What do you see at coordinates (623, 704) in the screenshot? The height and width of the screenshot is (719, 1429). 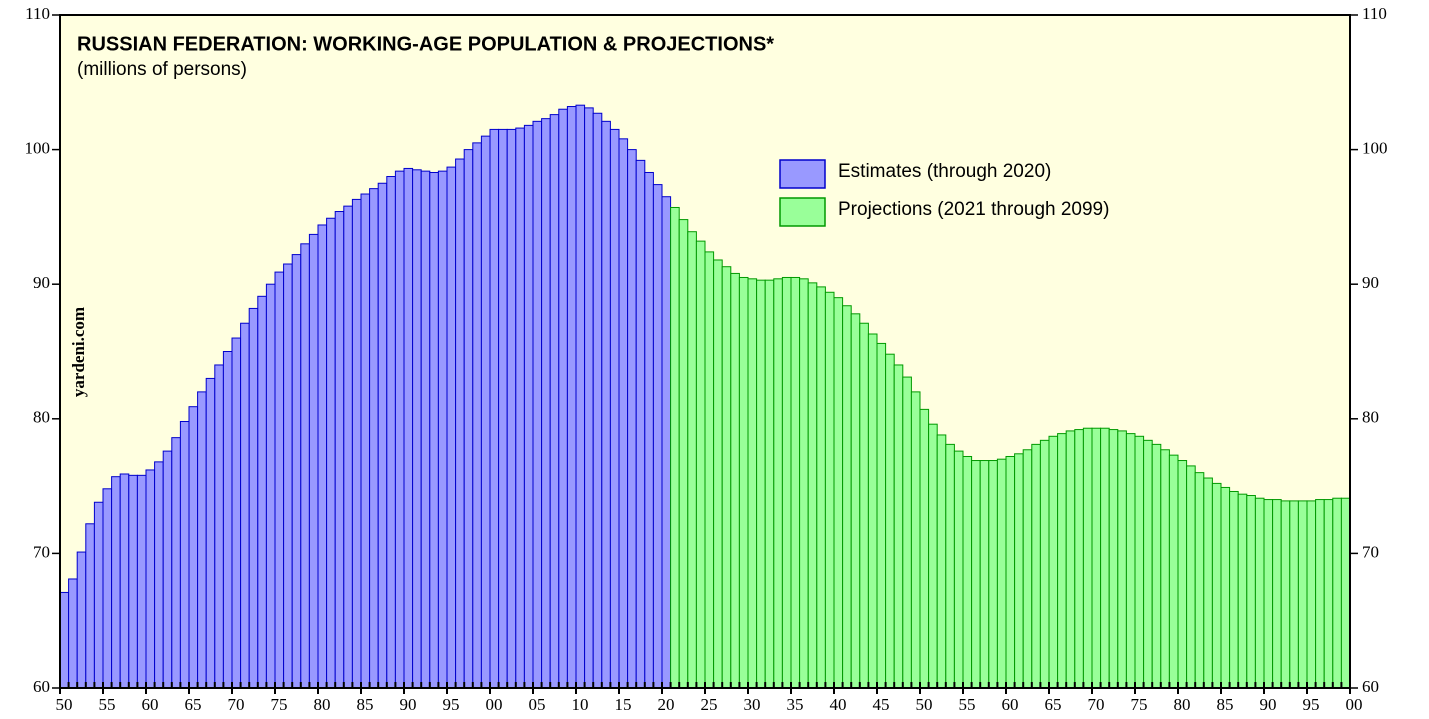 I see `x-tick-label: 15` at bounding box center [623, 704].